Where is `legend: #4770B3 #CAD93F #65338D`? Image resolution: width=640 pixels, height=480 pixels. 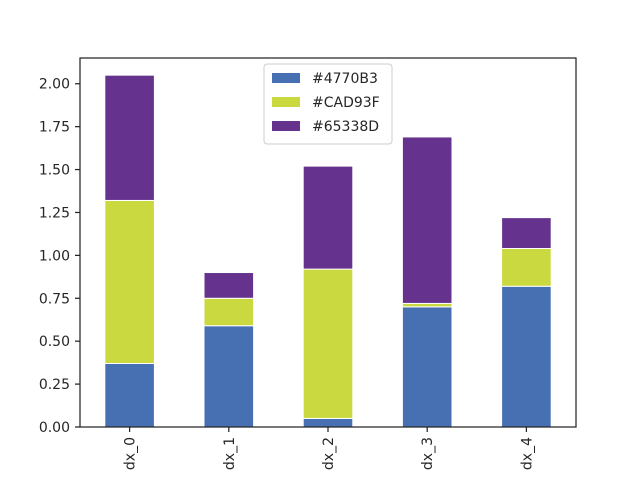
legend: #4770B3 #CAD93F #65338D is located at coordinates (328, 104).